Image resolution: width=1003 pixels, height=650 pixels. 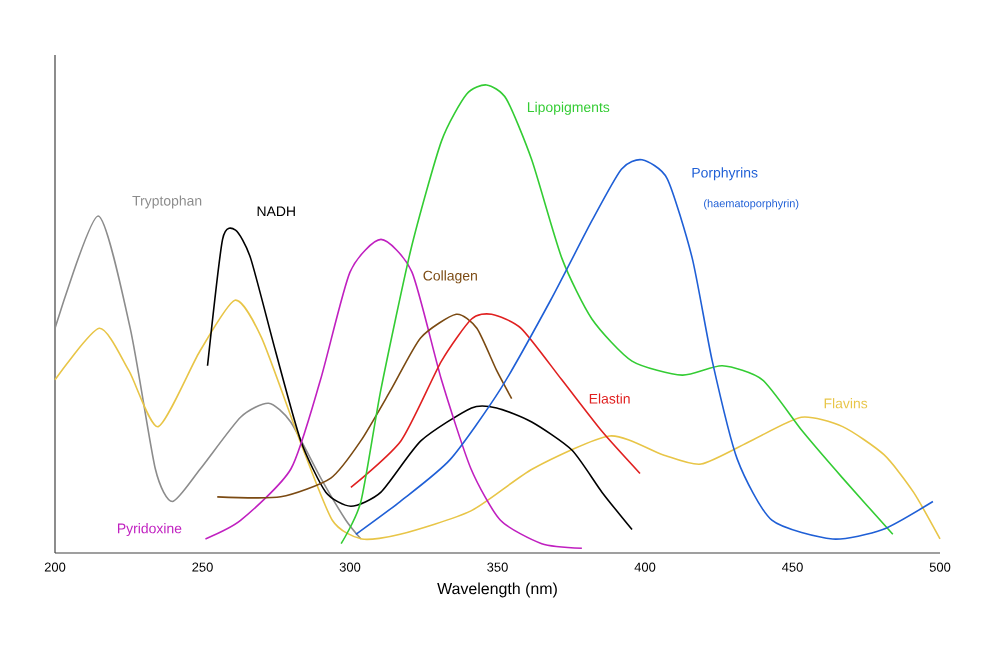 I want to click on x-axis-title: Wavelength (nm), so click(x=497, y=590).